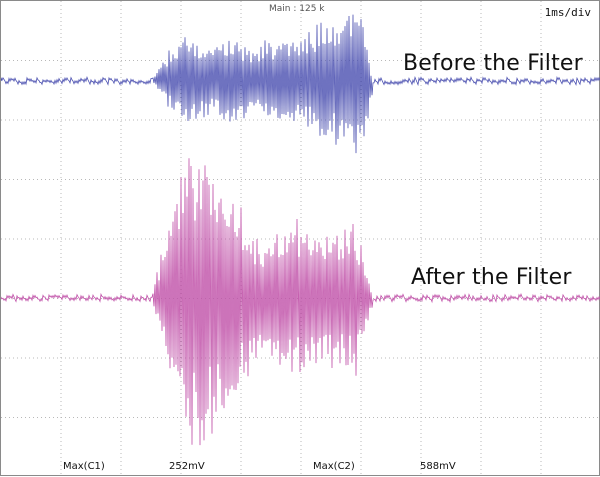 The height and width of the screenshot is (477, 600). I want to click on measurement-value-c2: 588mV, so click(438, 466).